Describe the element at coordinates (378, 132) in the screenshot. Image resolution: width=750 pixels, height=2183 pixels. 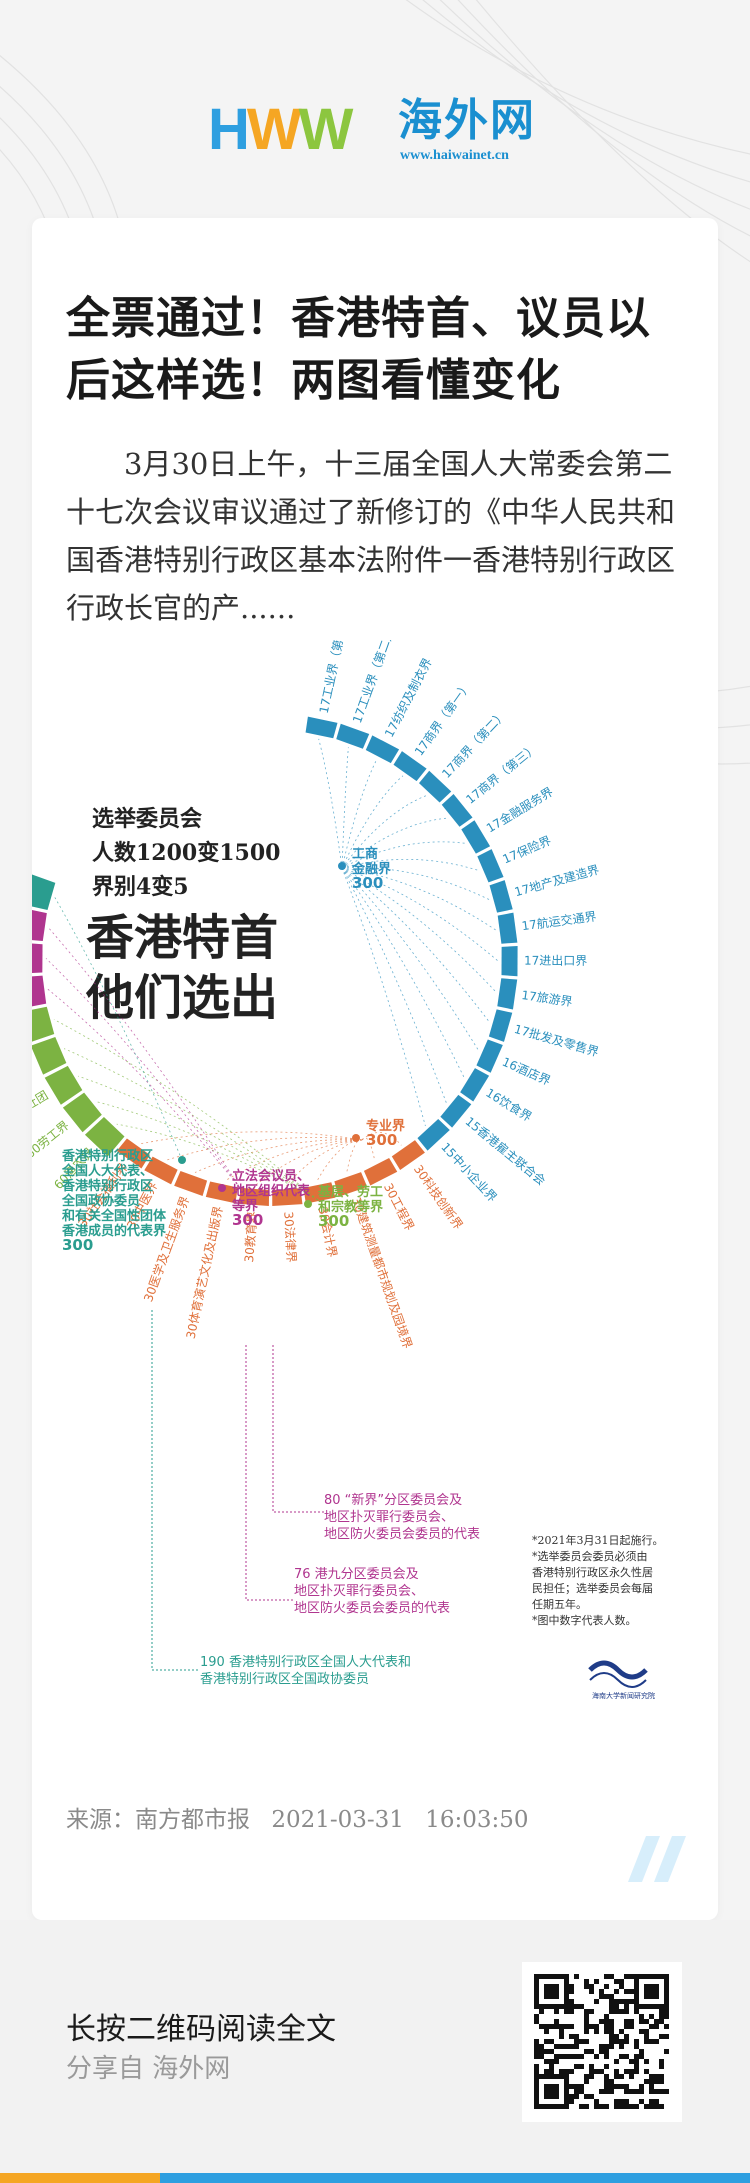
I see `haiwainet-logo: HWW 海外网 www.haiwainet.cn` at that location.